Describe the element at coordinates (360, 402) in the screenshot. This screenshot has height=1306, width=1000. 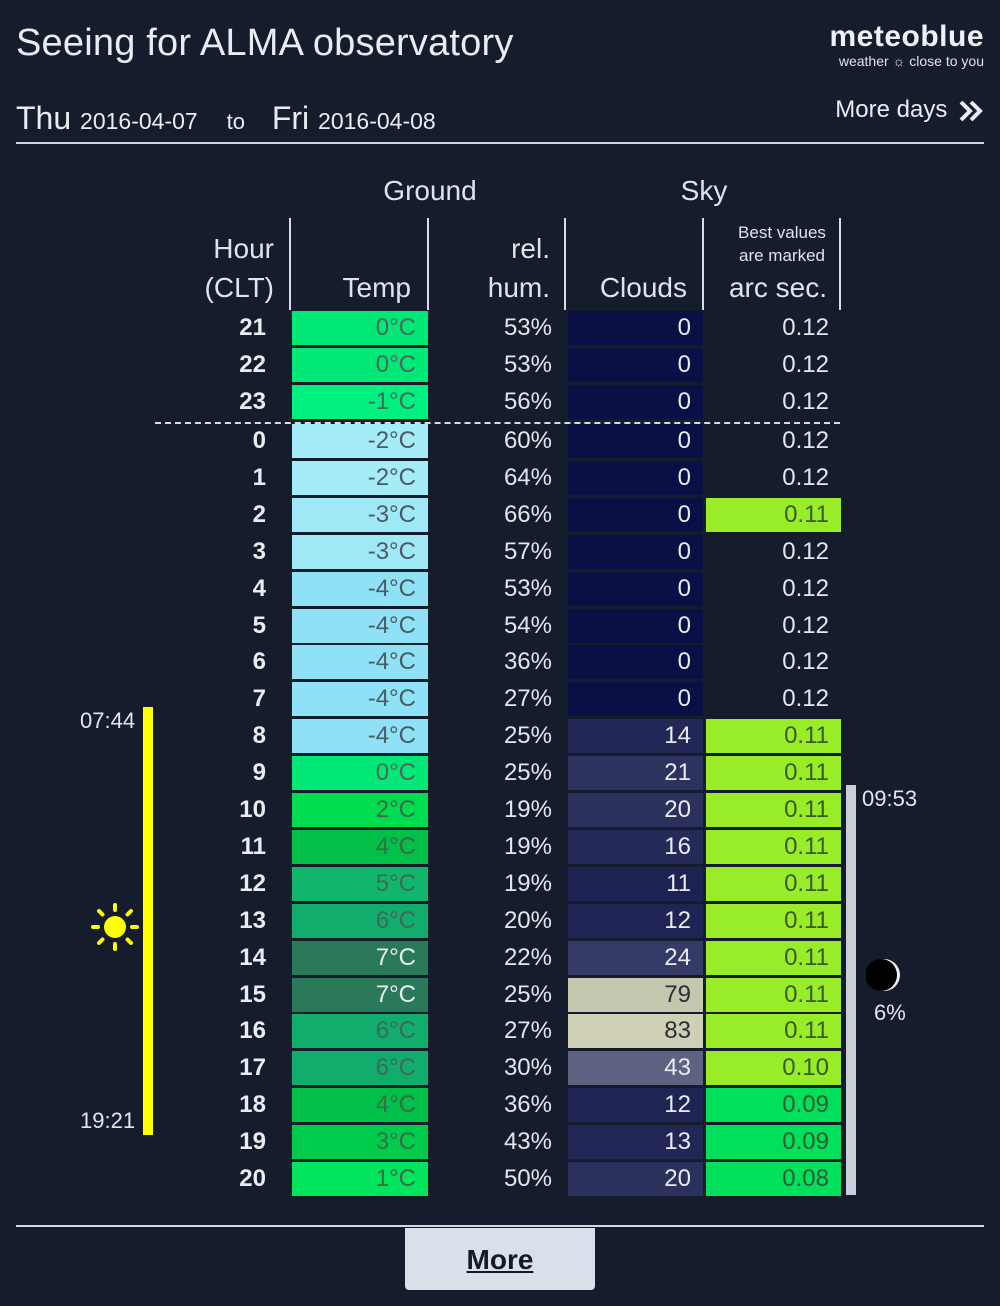
I see `temp-cell: -1°C` at that location.